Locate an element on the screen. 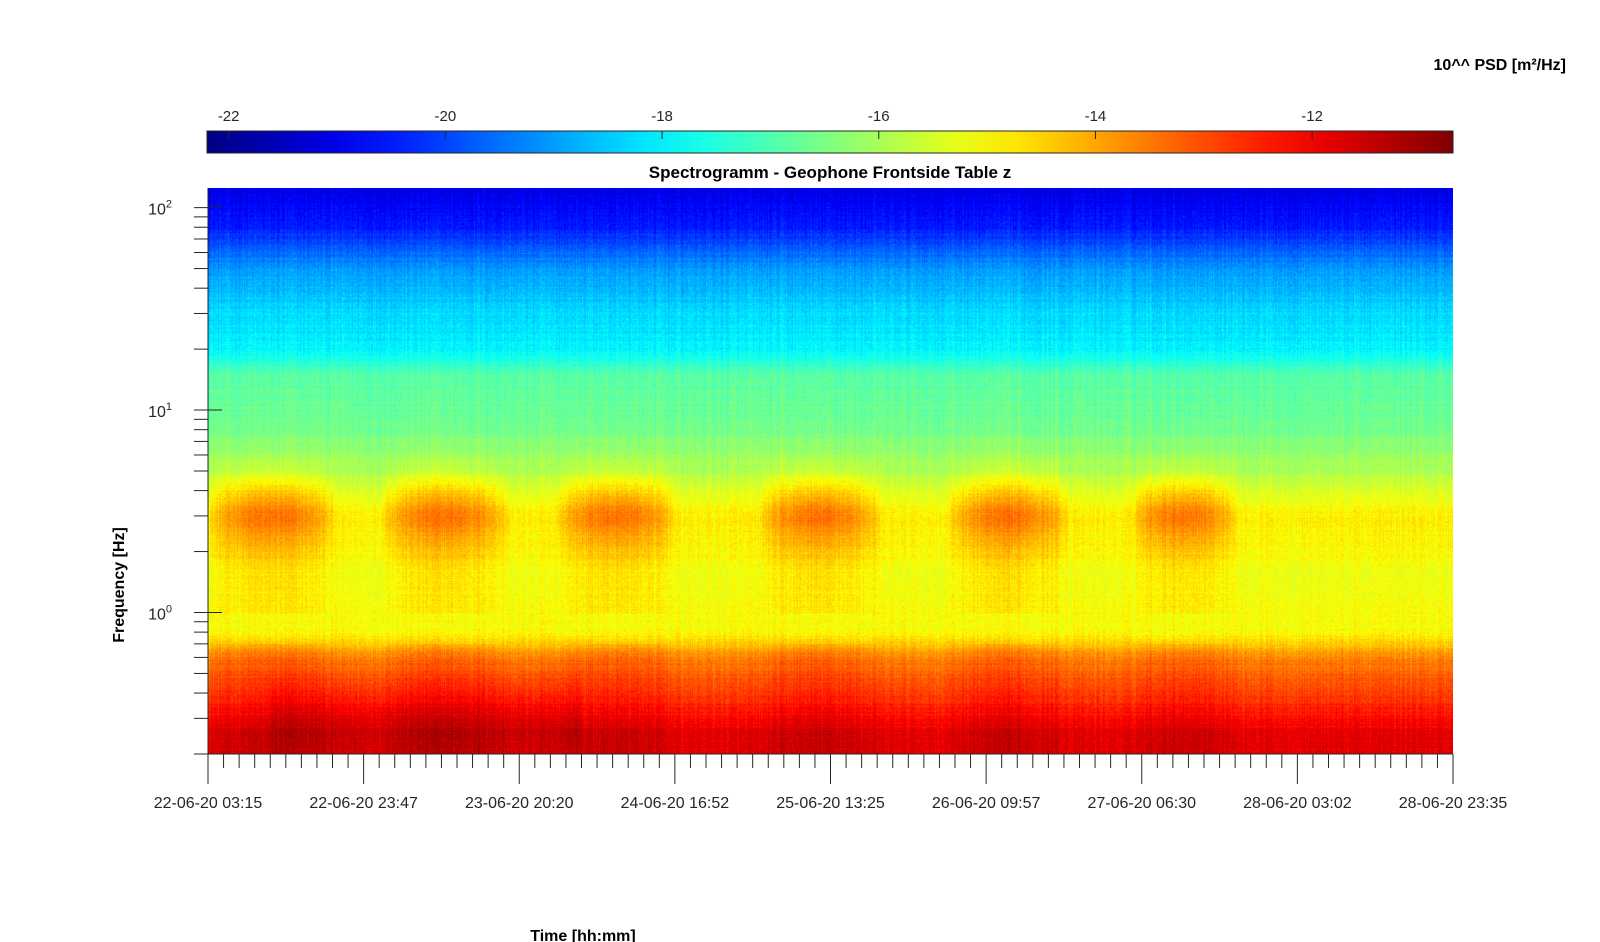 The width and height of the screenshot is (1600, 942). colorbar-tick-label: -22 is located at coordinates (229, 116).